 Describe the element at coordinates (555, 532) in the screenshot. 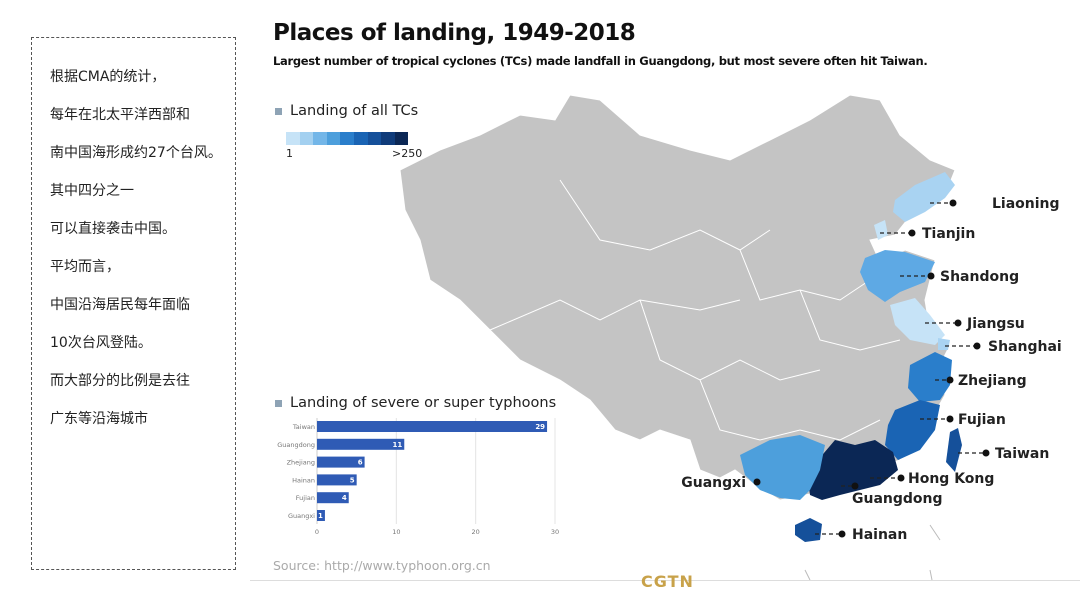

I see `x-tick-label: 30` at that location.